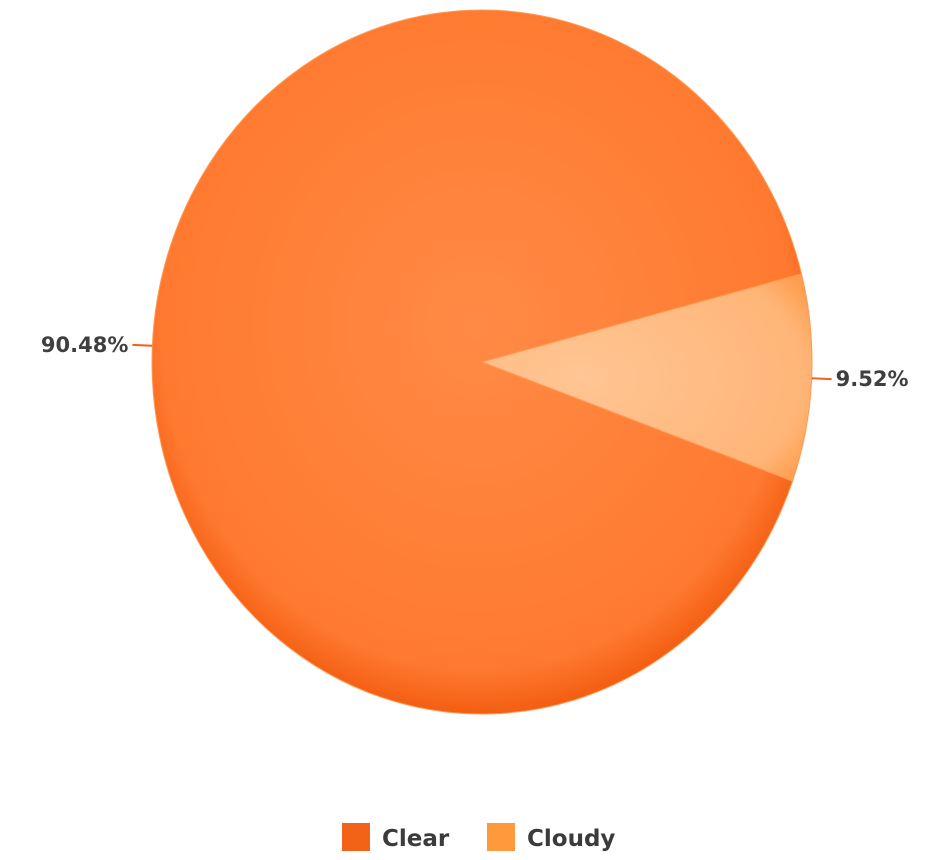 The image size is (935, 860). I want to click on legend: Clear Cloudy, so click(478, 837).